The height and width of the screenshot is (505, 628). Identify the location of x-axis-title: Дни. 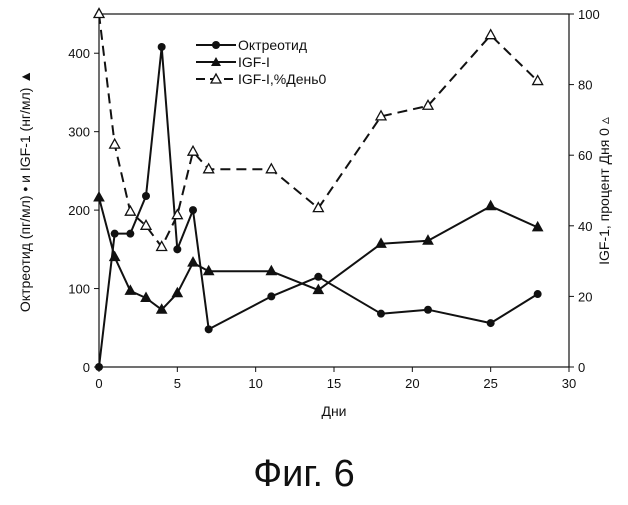
(333, 411).